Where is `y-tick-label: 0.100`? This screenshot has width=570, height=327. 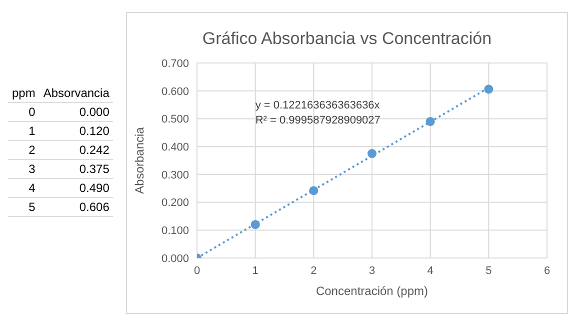 y-tick-label: 0.100 is located at coordinates (175, 231).